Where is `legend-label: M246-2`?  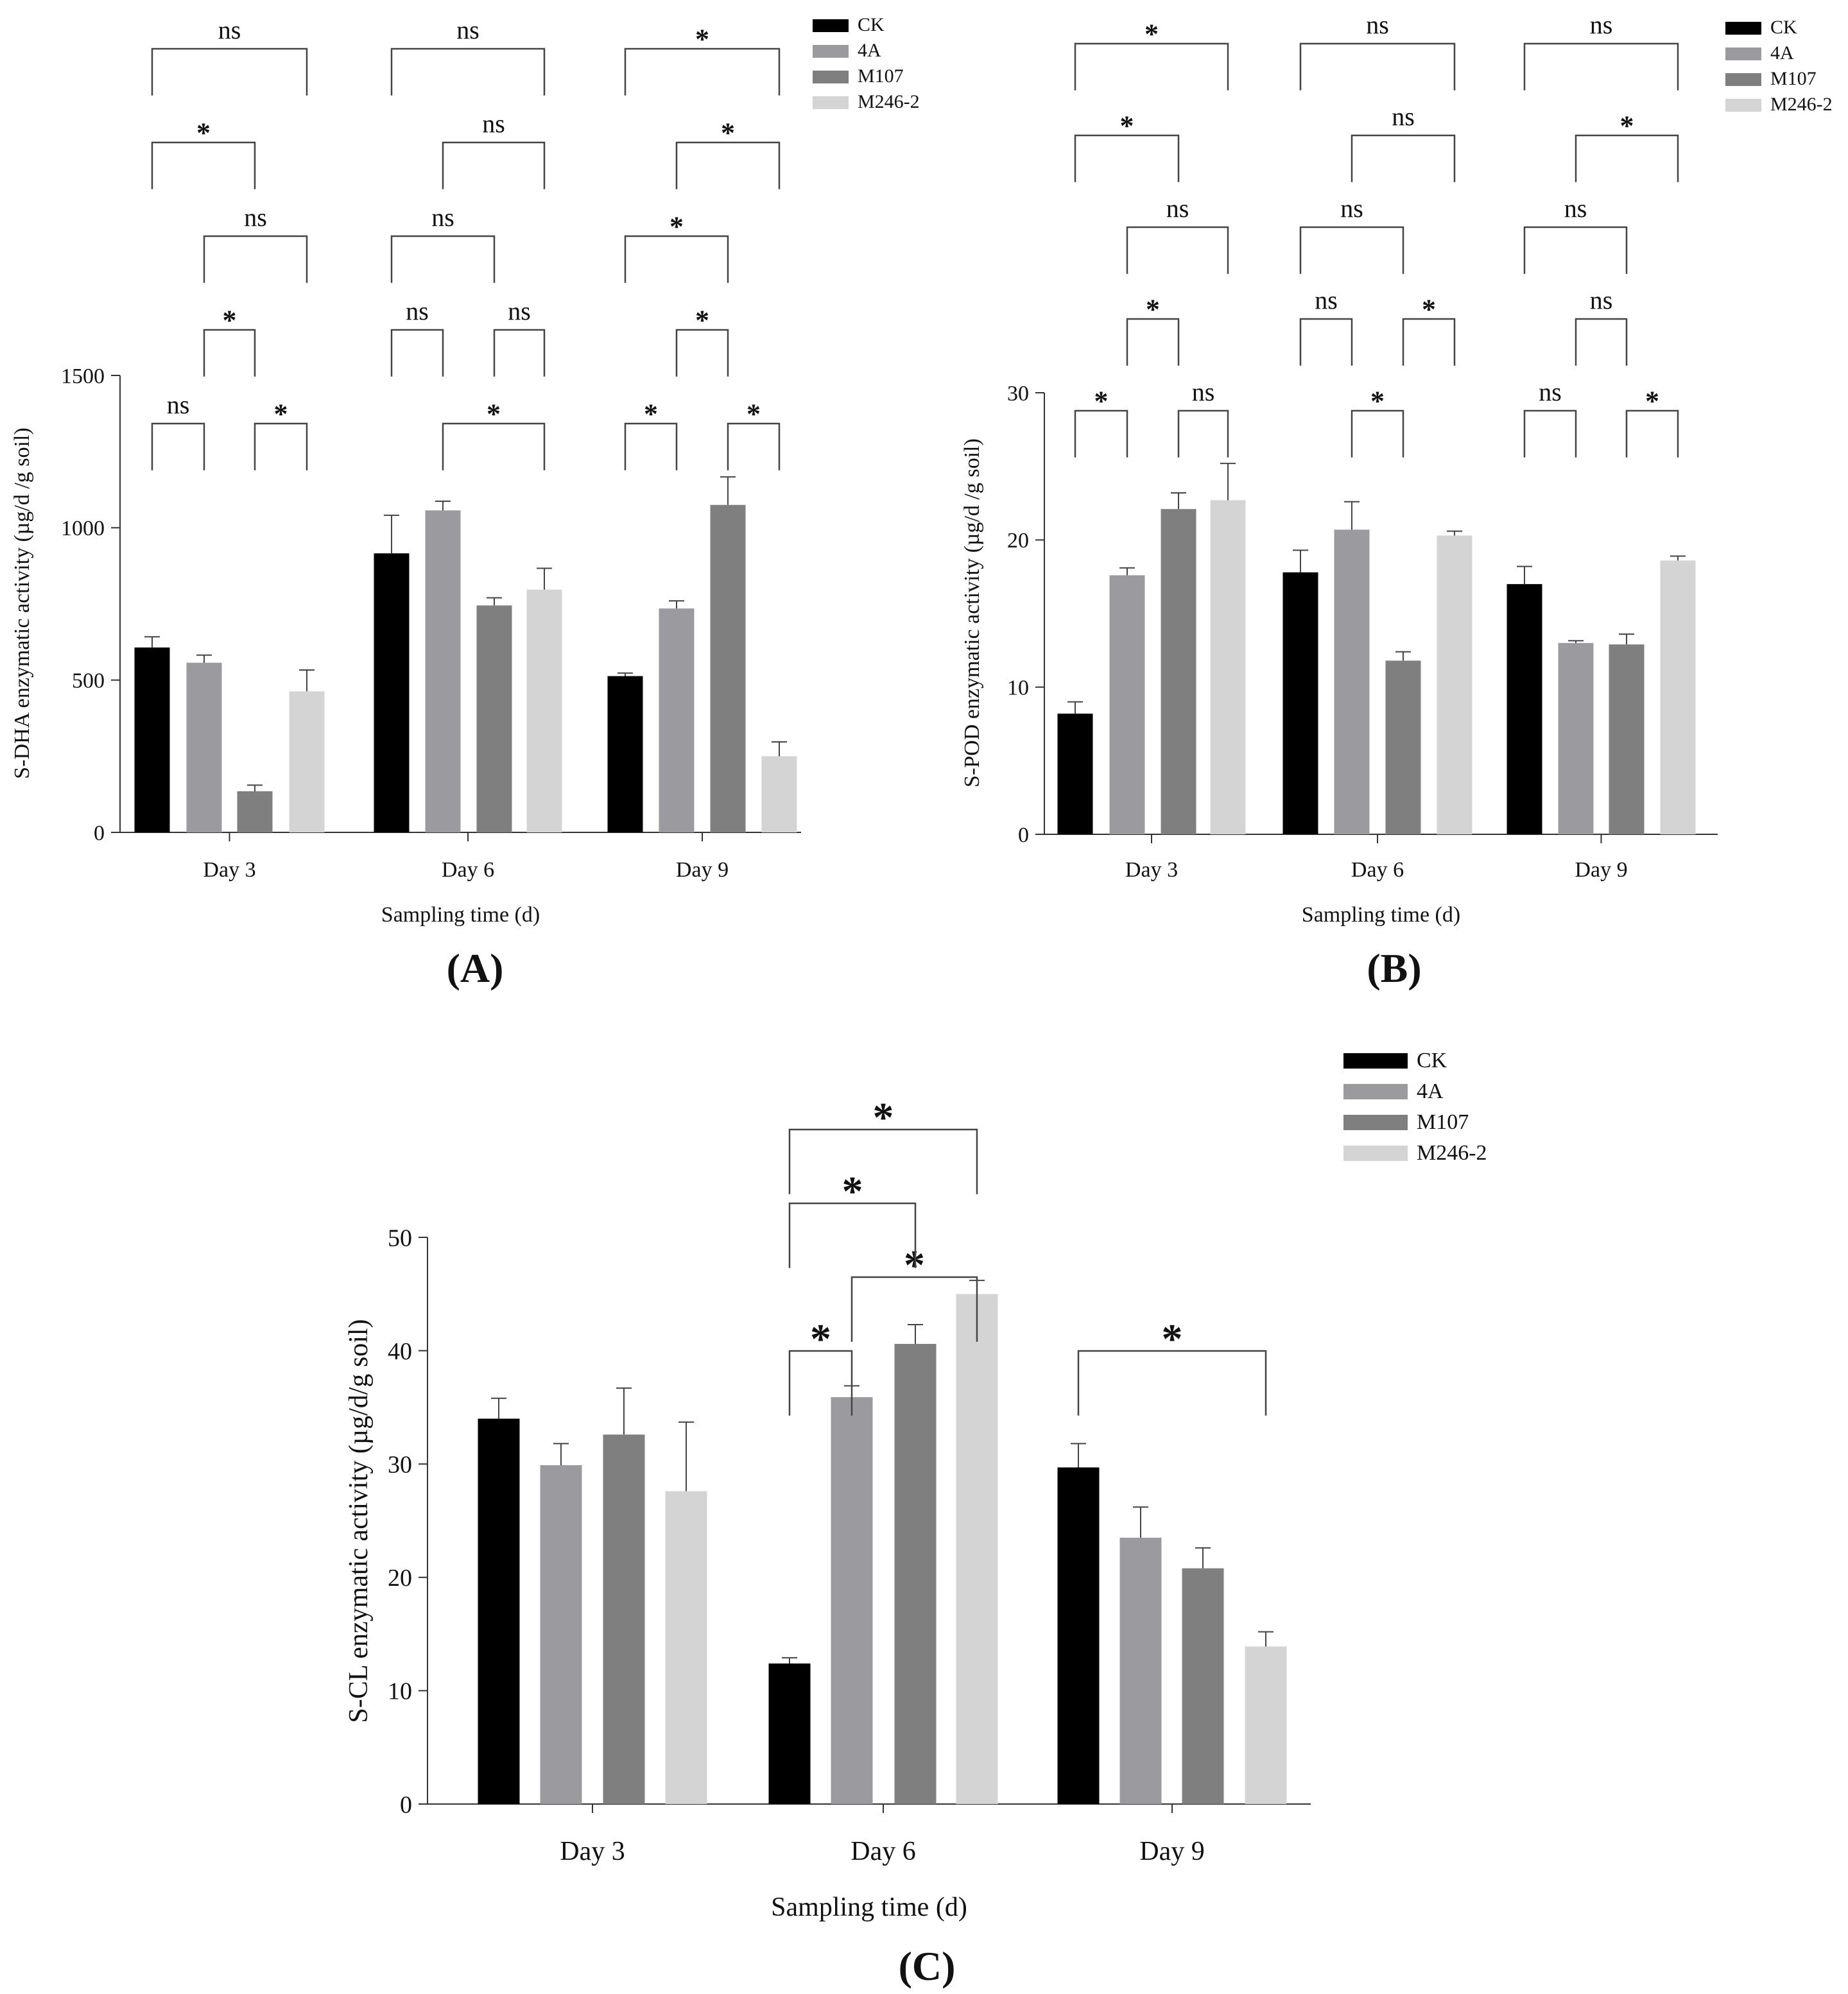
legend-label: M246-2 is located at coordinates (889, 101).